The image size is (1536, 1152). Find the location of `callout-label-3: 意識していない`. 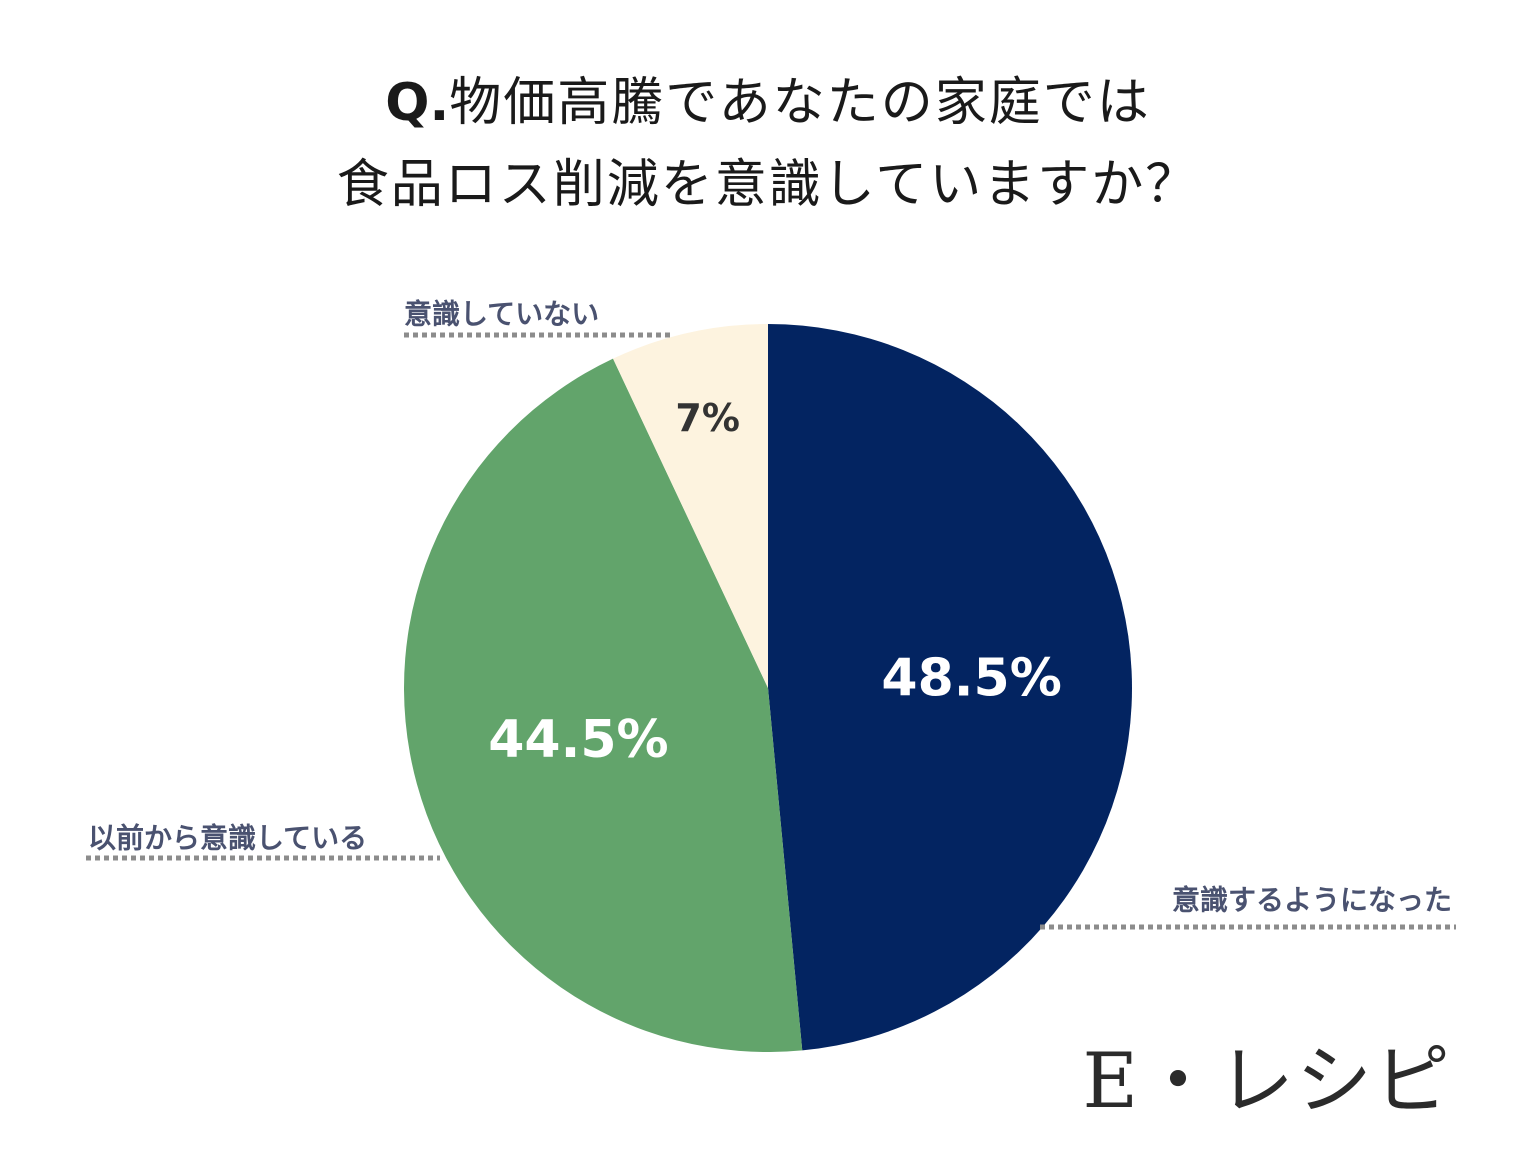

callout-label-3: 意識していない is located at coordinates (501, 314).